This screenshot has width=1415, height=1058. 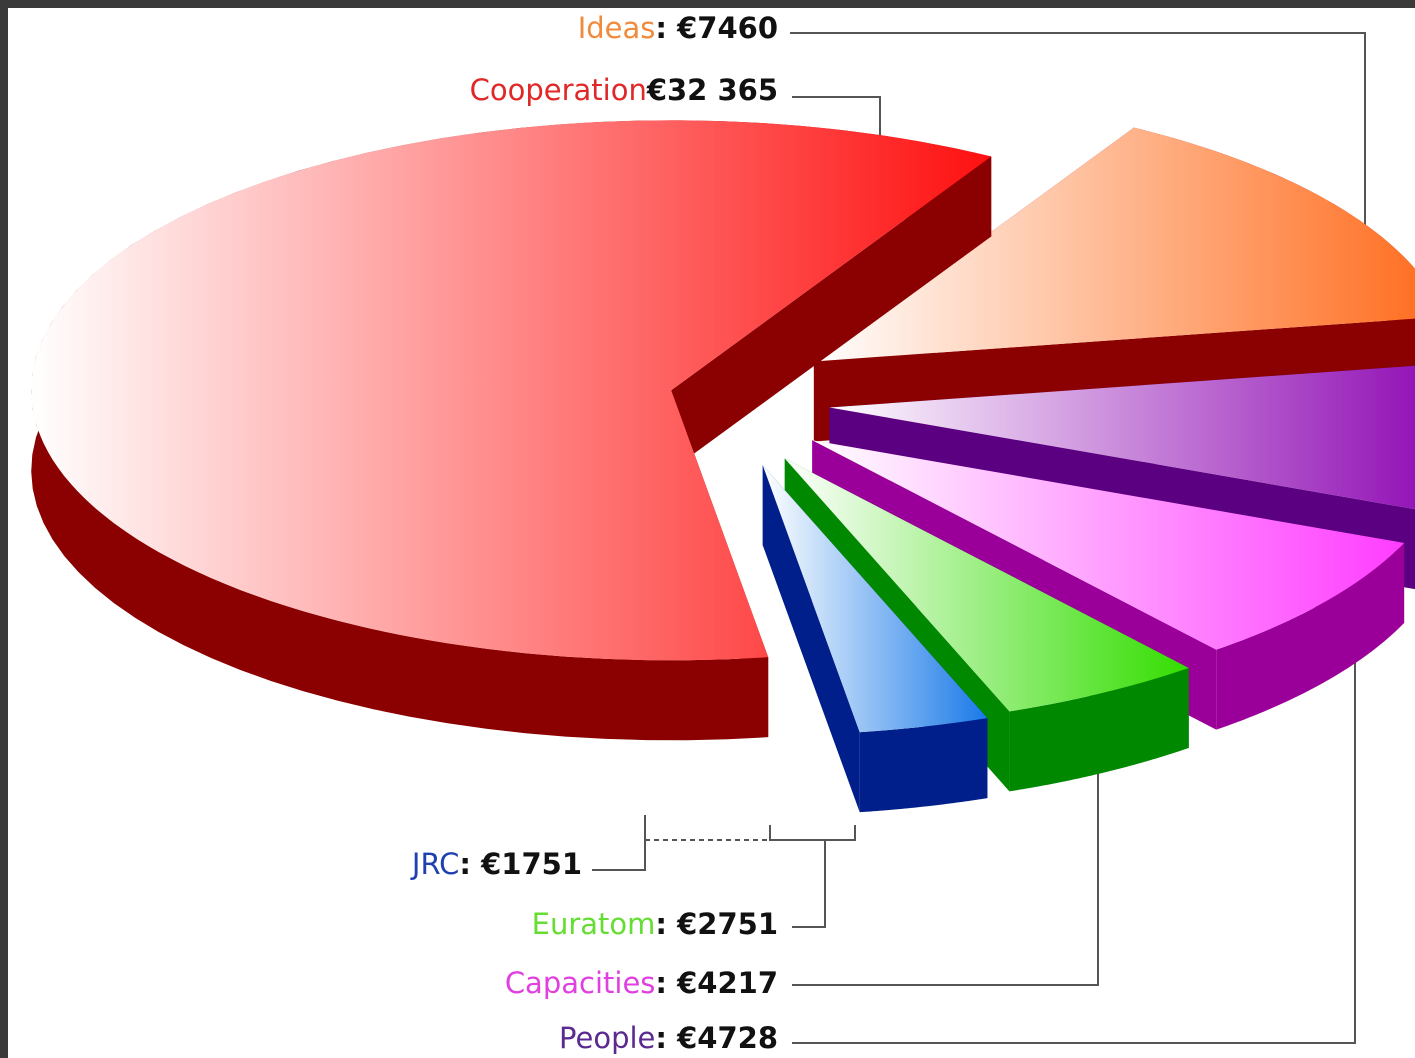 I want to click on label-name: JRC, so click(x=435, y=864).